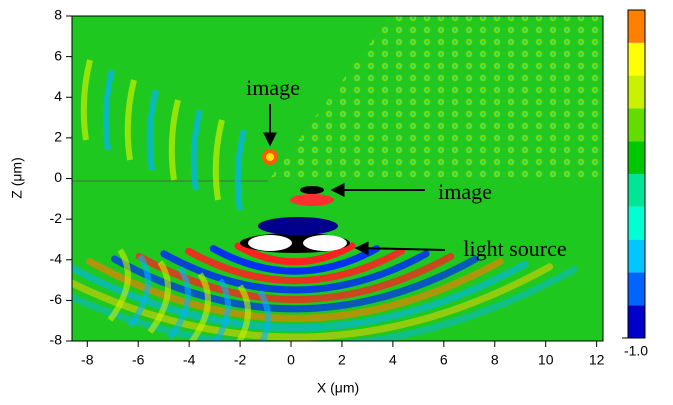 This screenshot has width=673, height=405. What do you see at coordinates (189, 360) in the screenshot?
I see `x-tick-label: -4` at bounding box center [189, 360].